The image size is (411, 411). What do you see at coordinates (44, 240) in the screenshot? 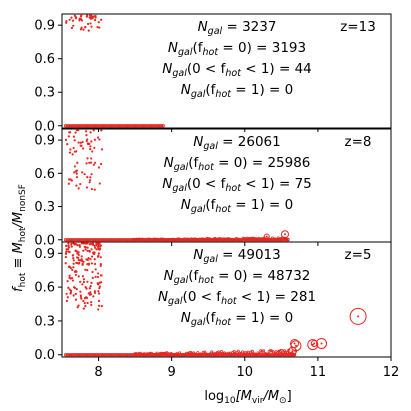
I see `y-tick-label: 0.0` at bounding box center [44, 240].